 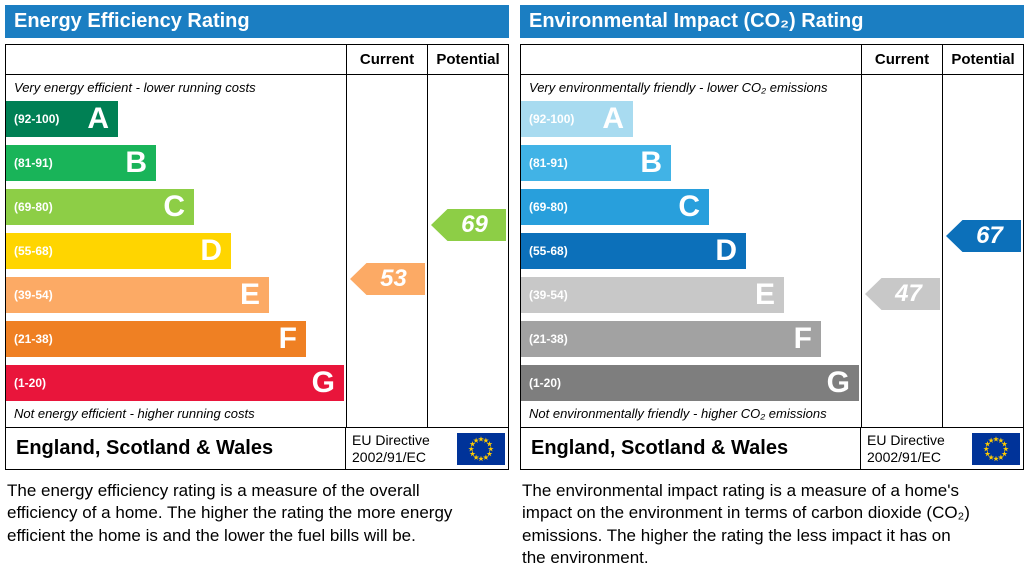 I want to click on current-value-column: 47, so click(x=901, y=251).